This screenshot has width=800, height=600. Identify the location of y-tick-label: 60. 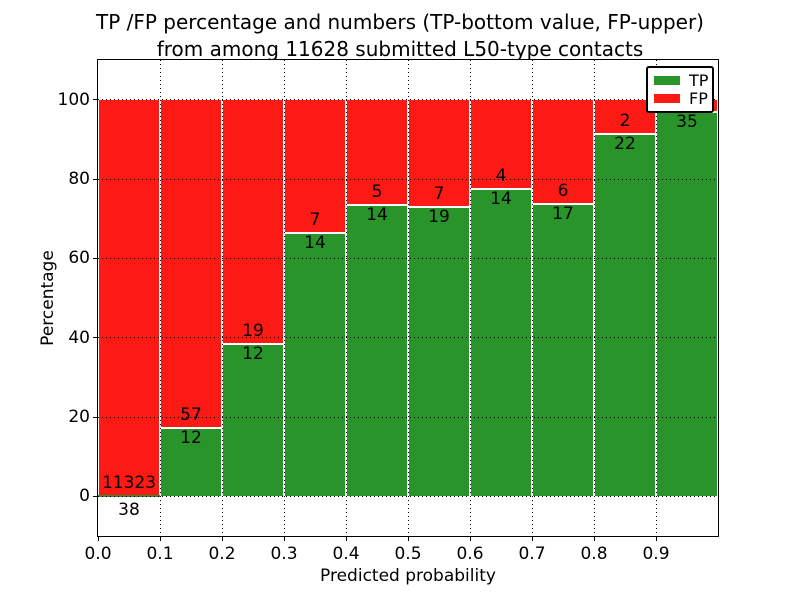
(79, 258).